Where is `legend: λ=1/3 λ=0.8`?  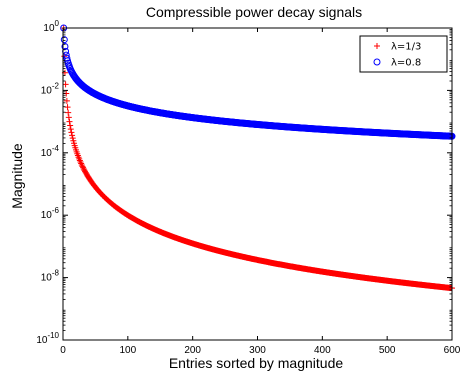
legend: λ=1/3 λ=0.8 is located at coordinates (403, 54).